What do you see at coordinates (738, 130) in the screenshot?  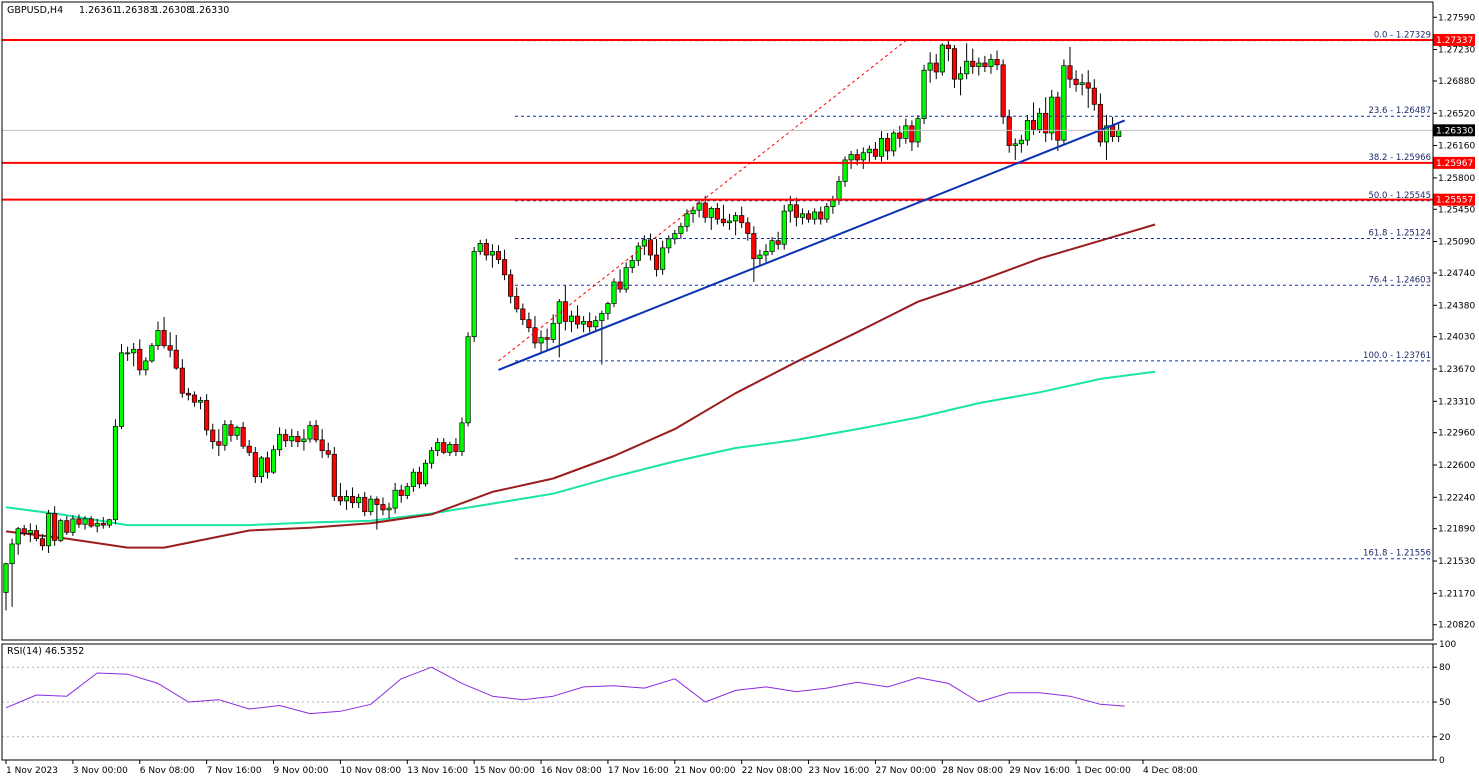 I see `current-price-line: 1.26330` at bounding box center [738, 130].